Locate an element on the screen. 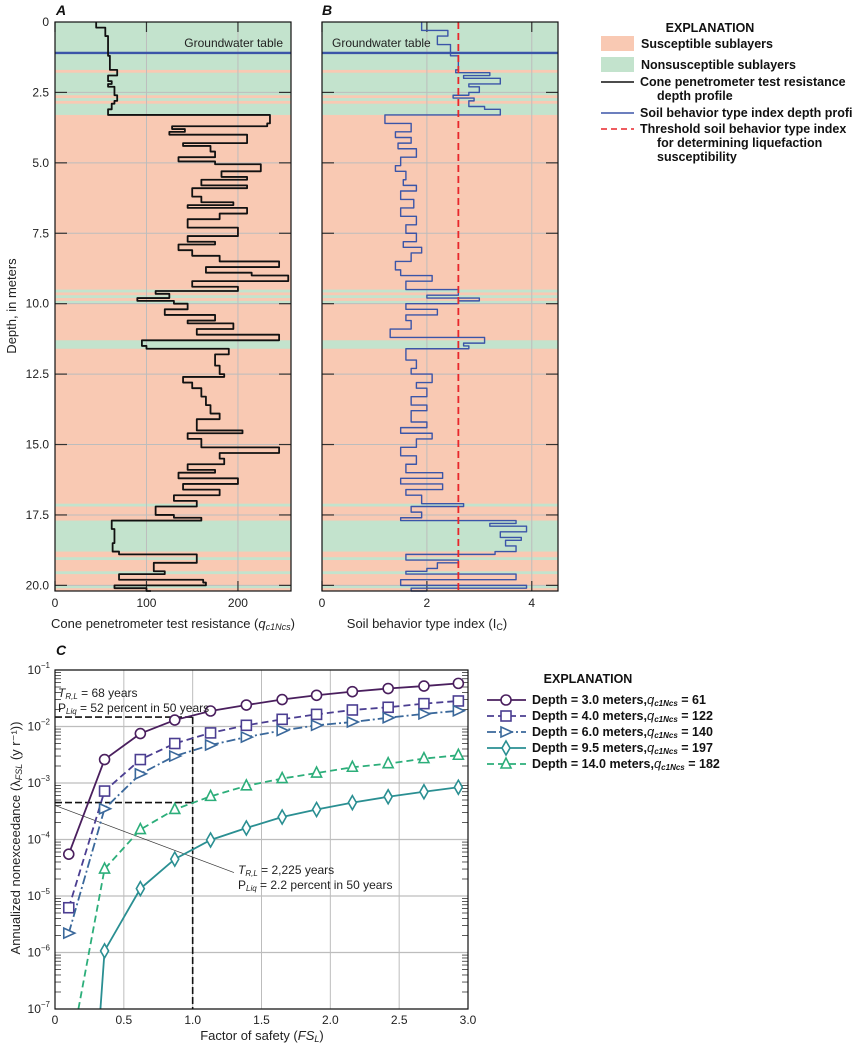 The image size is (852, 1045). legend-c-title: EXPLANATION is located at coordinates (588, 679).